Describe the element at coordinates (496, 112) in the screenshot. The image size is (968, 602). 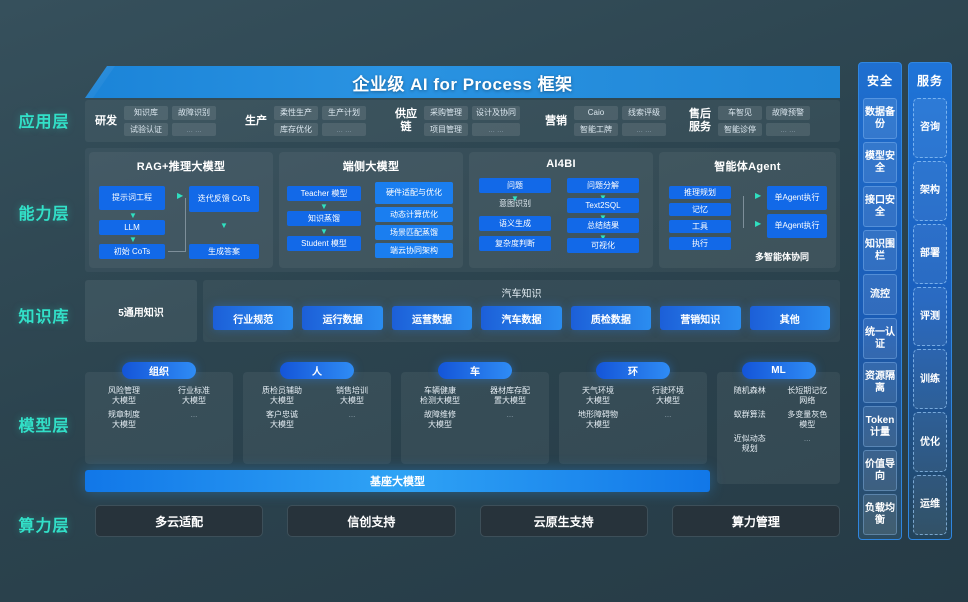
I see `app-cell: 设计及协同` at that location.